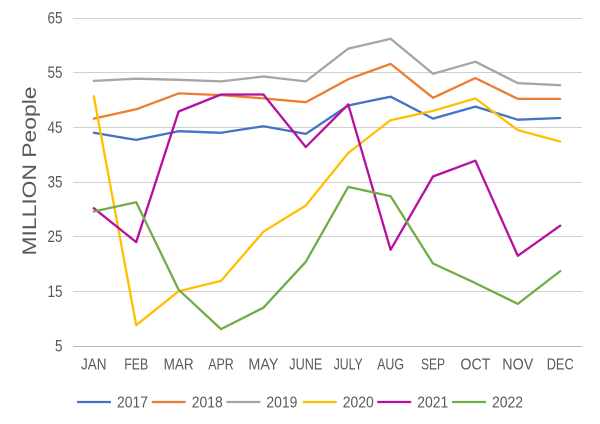  I want to click on svg-text: 45, so click(55, 127).